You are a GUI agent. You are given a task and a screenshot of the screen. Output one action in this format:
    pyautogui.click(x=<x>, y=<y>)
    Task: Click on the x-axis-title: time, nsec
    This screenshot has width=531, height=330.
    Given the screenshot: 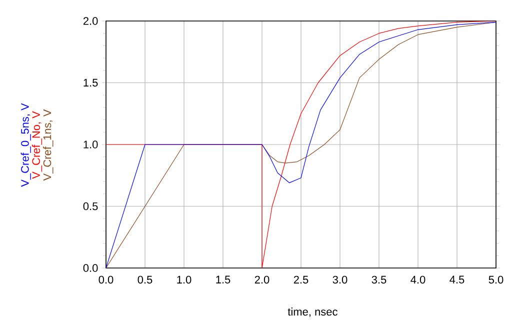 What is the action you would take?
    pyautogui.click(x=313, y=312)
    